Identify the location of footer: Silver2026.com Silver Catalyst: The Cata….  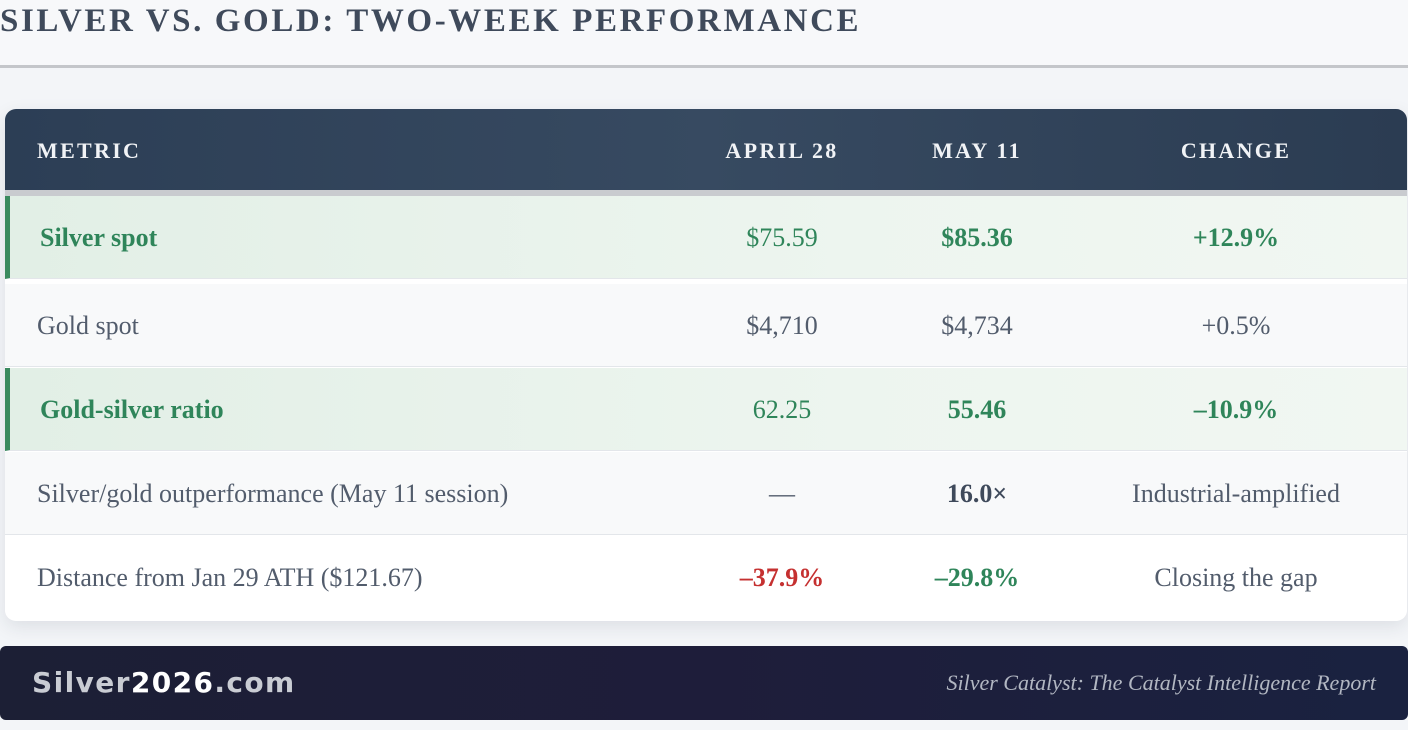
(704, 683).